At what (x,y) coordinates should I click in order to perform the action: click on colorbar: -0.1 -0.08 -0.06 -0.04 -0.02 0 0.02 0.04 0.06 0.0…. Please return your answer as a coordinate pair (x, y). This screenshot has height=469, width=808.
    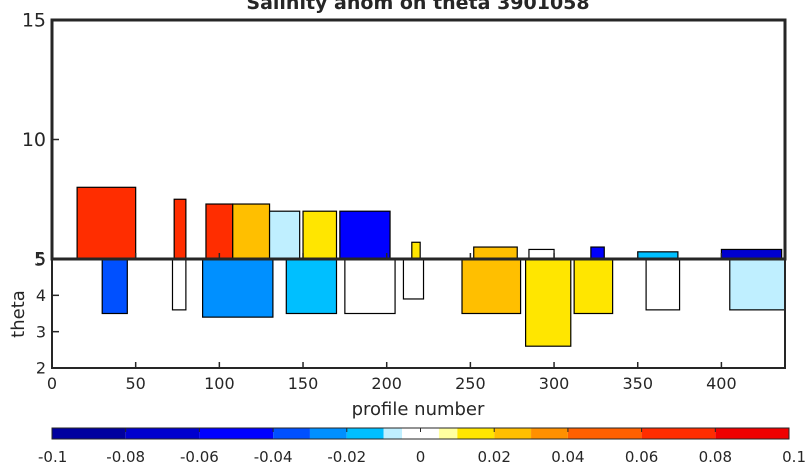
    Looking at the image, I should click on (422, 446).